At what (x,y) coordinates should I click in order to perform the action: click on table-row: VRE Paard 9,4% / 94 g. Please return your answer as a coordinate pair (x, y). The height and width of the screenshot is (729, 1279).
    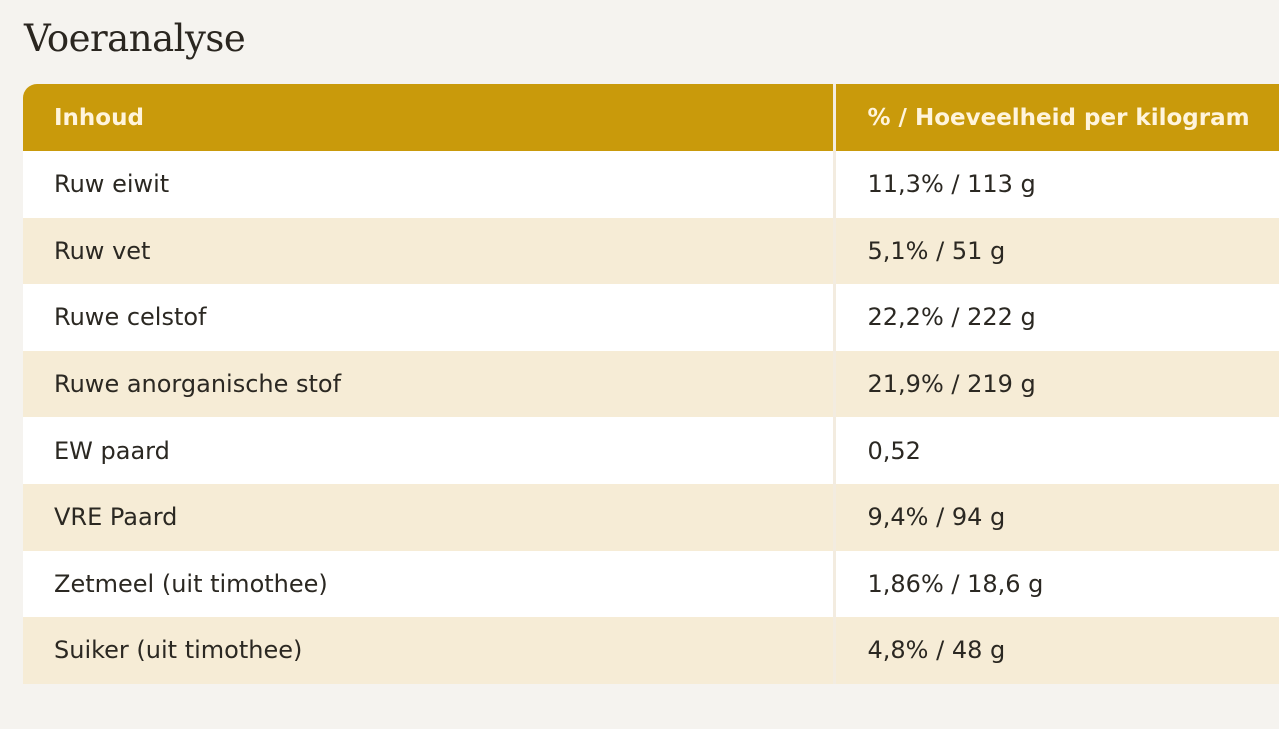
    Looking at the image, I should click on (651, 517).